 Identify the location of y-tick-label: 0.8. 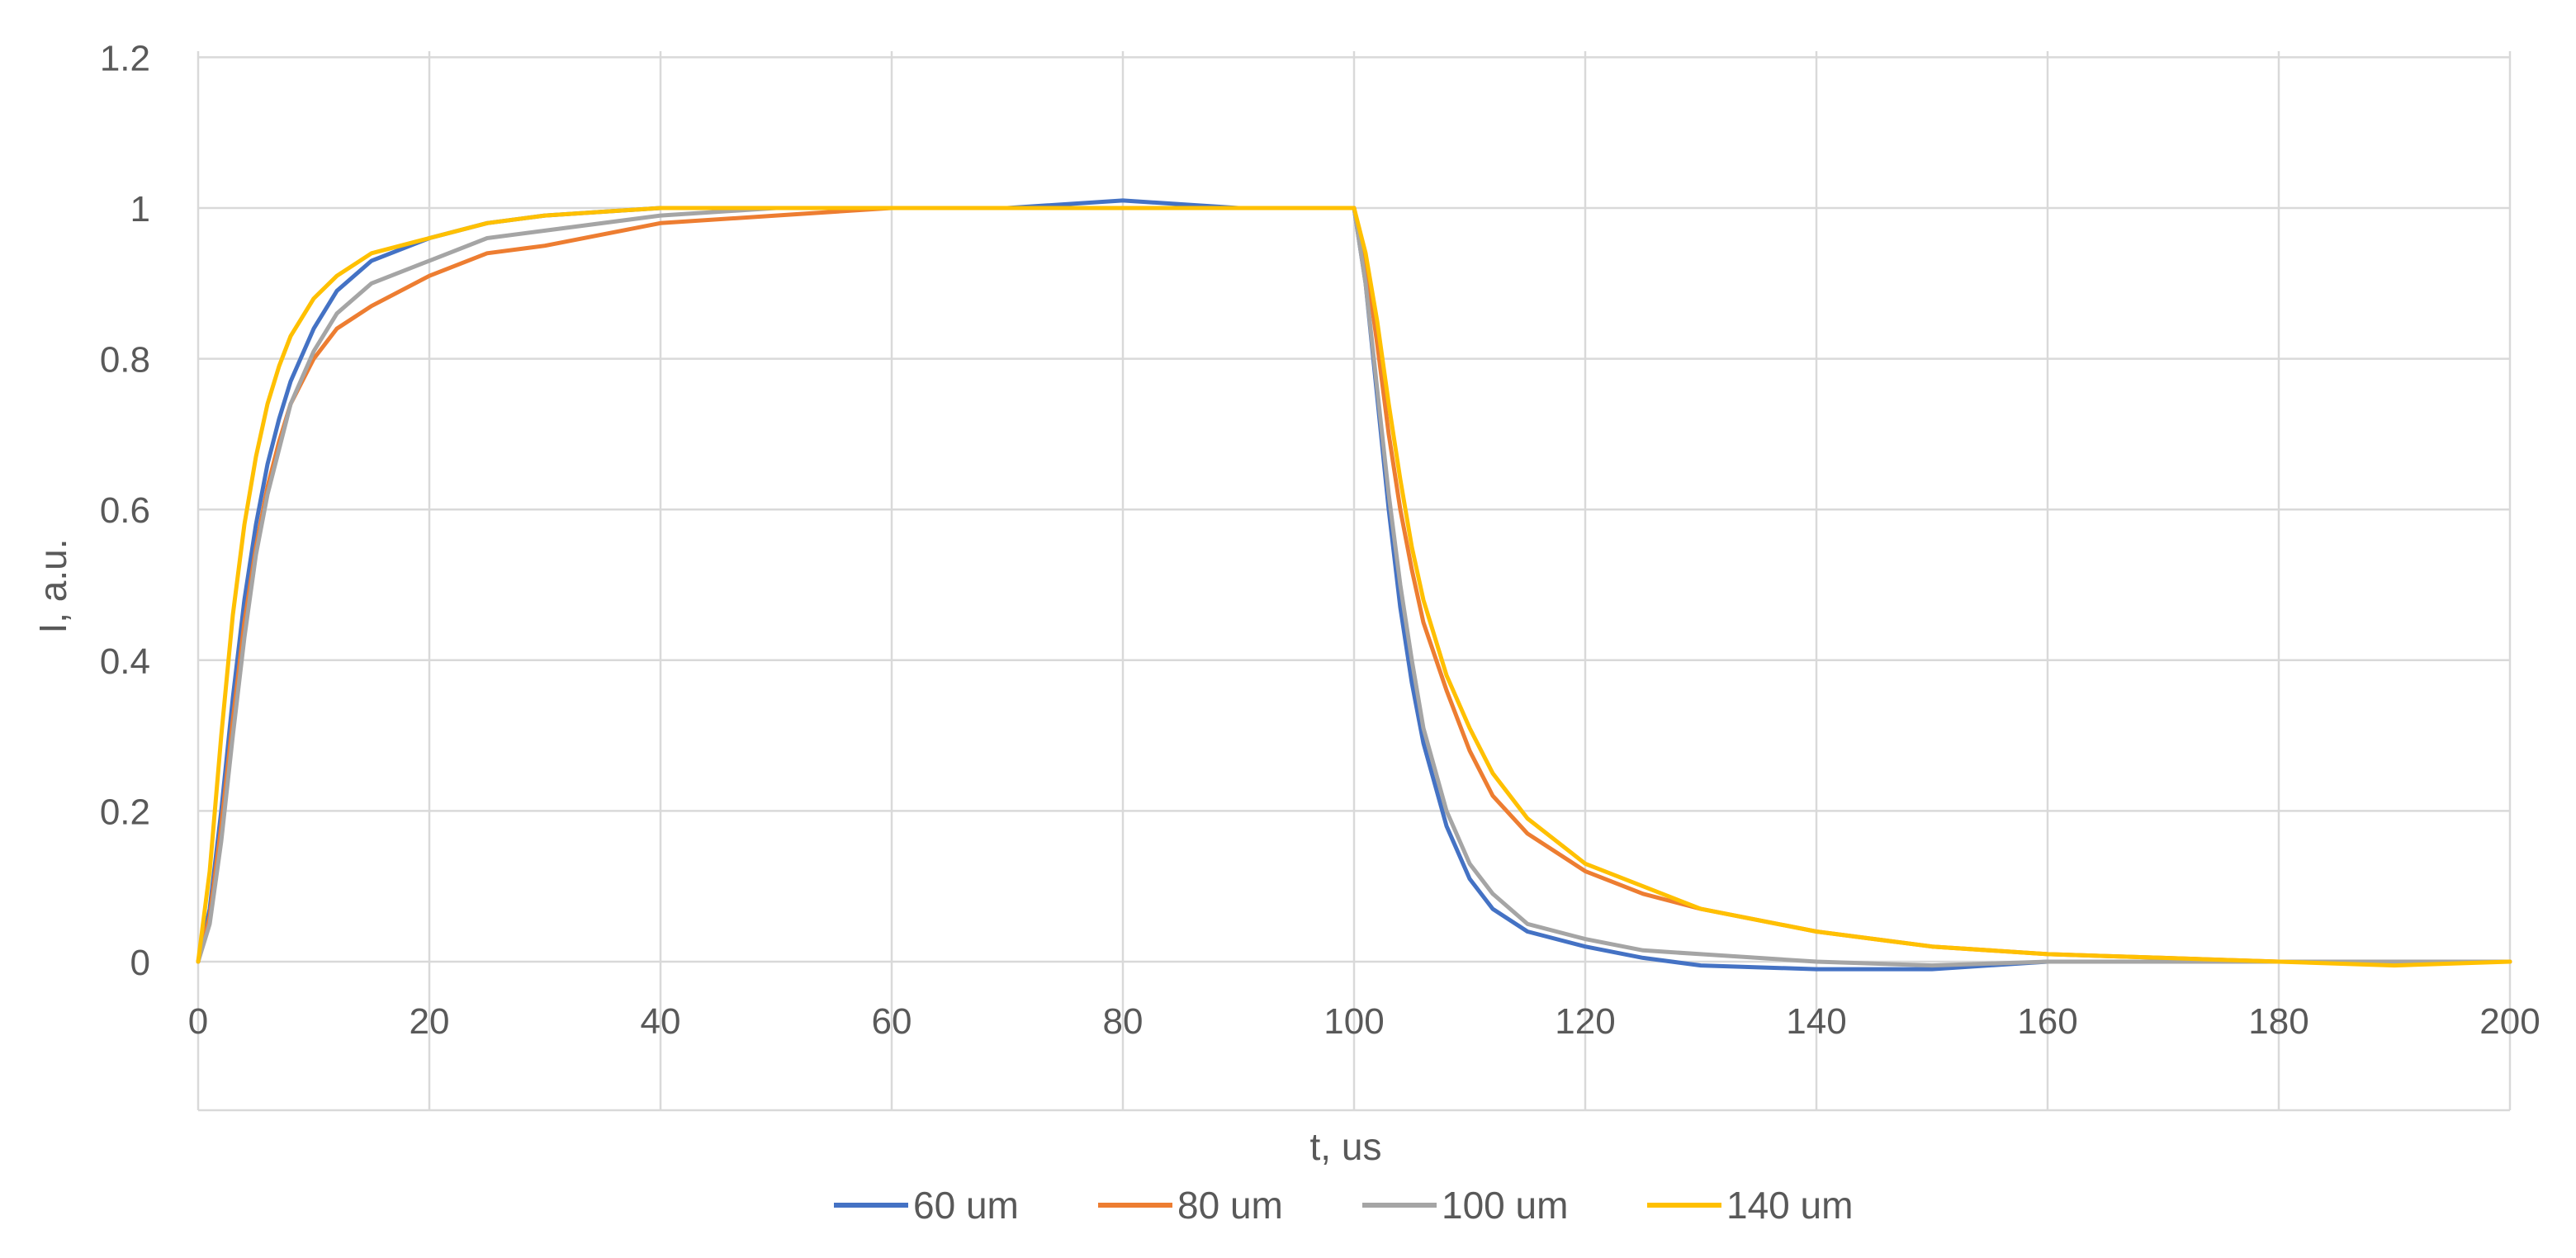
(125, 360).